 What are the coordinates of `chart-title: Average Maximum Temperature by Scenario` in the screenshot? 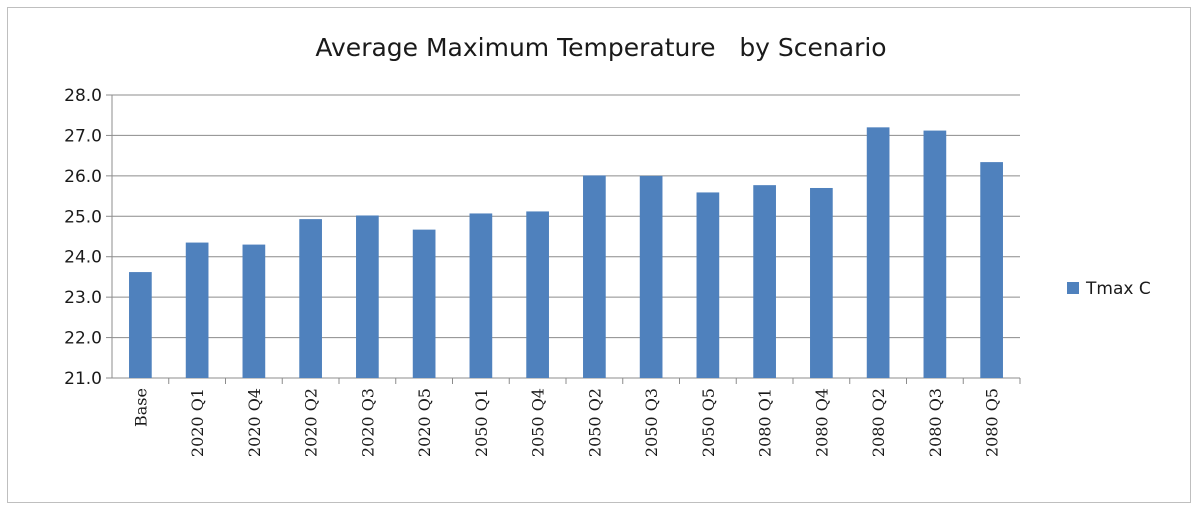 It's located at (600, 47).